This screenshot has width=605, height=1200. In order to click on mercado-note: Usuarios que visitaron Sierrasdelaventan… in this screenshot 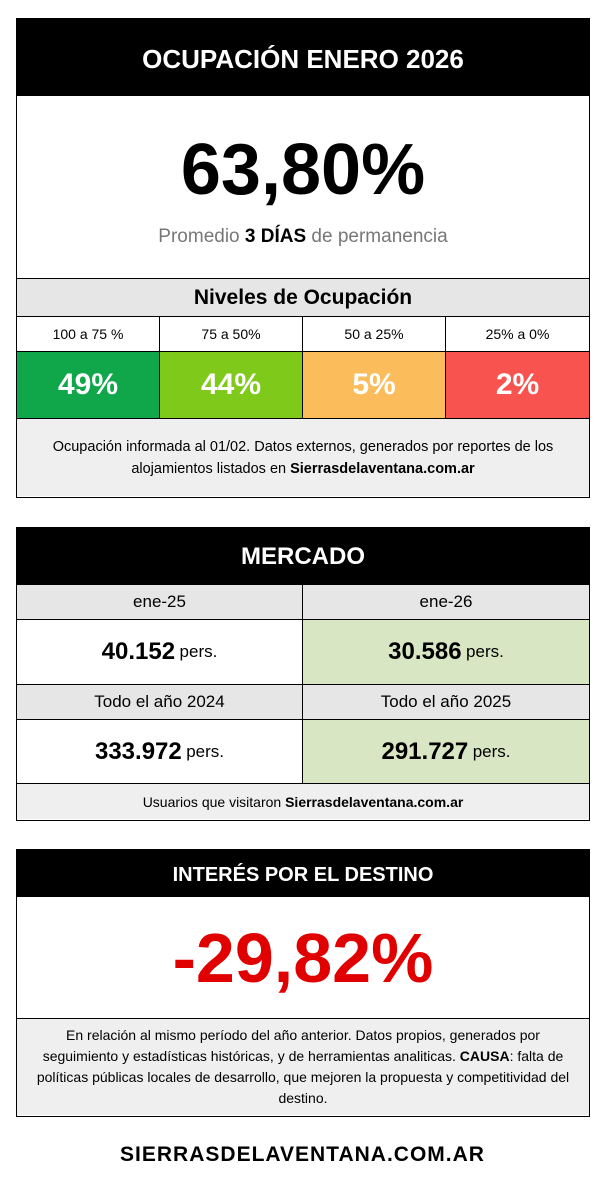, I will do `click(303, 801)`.